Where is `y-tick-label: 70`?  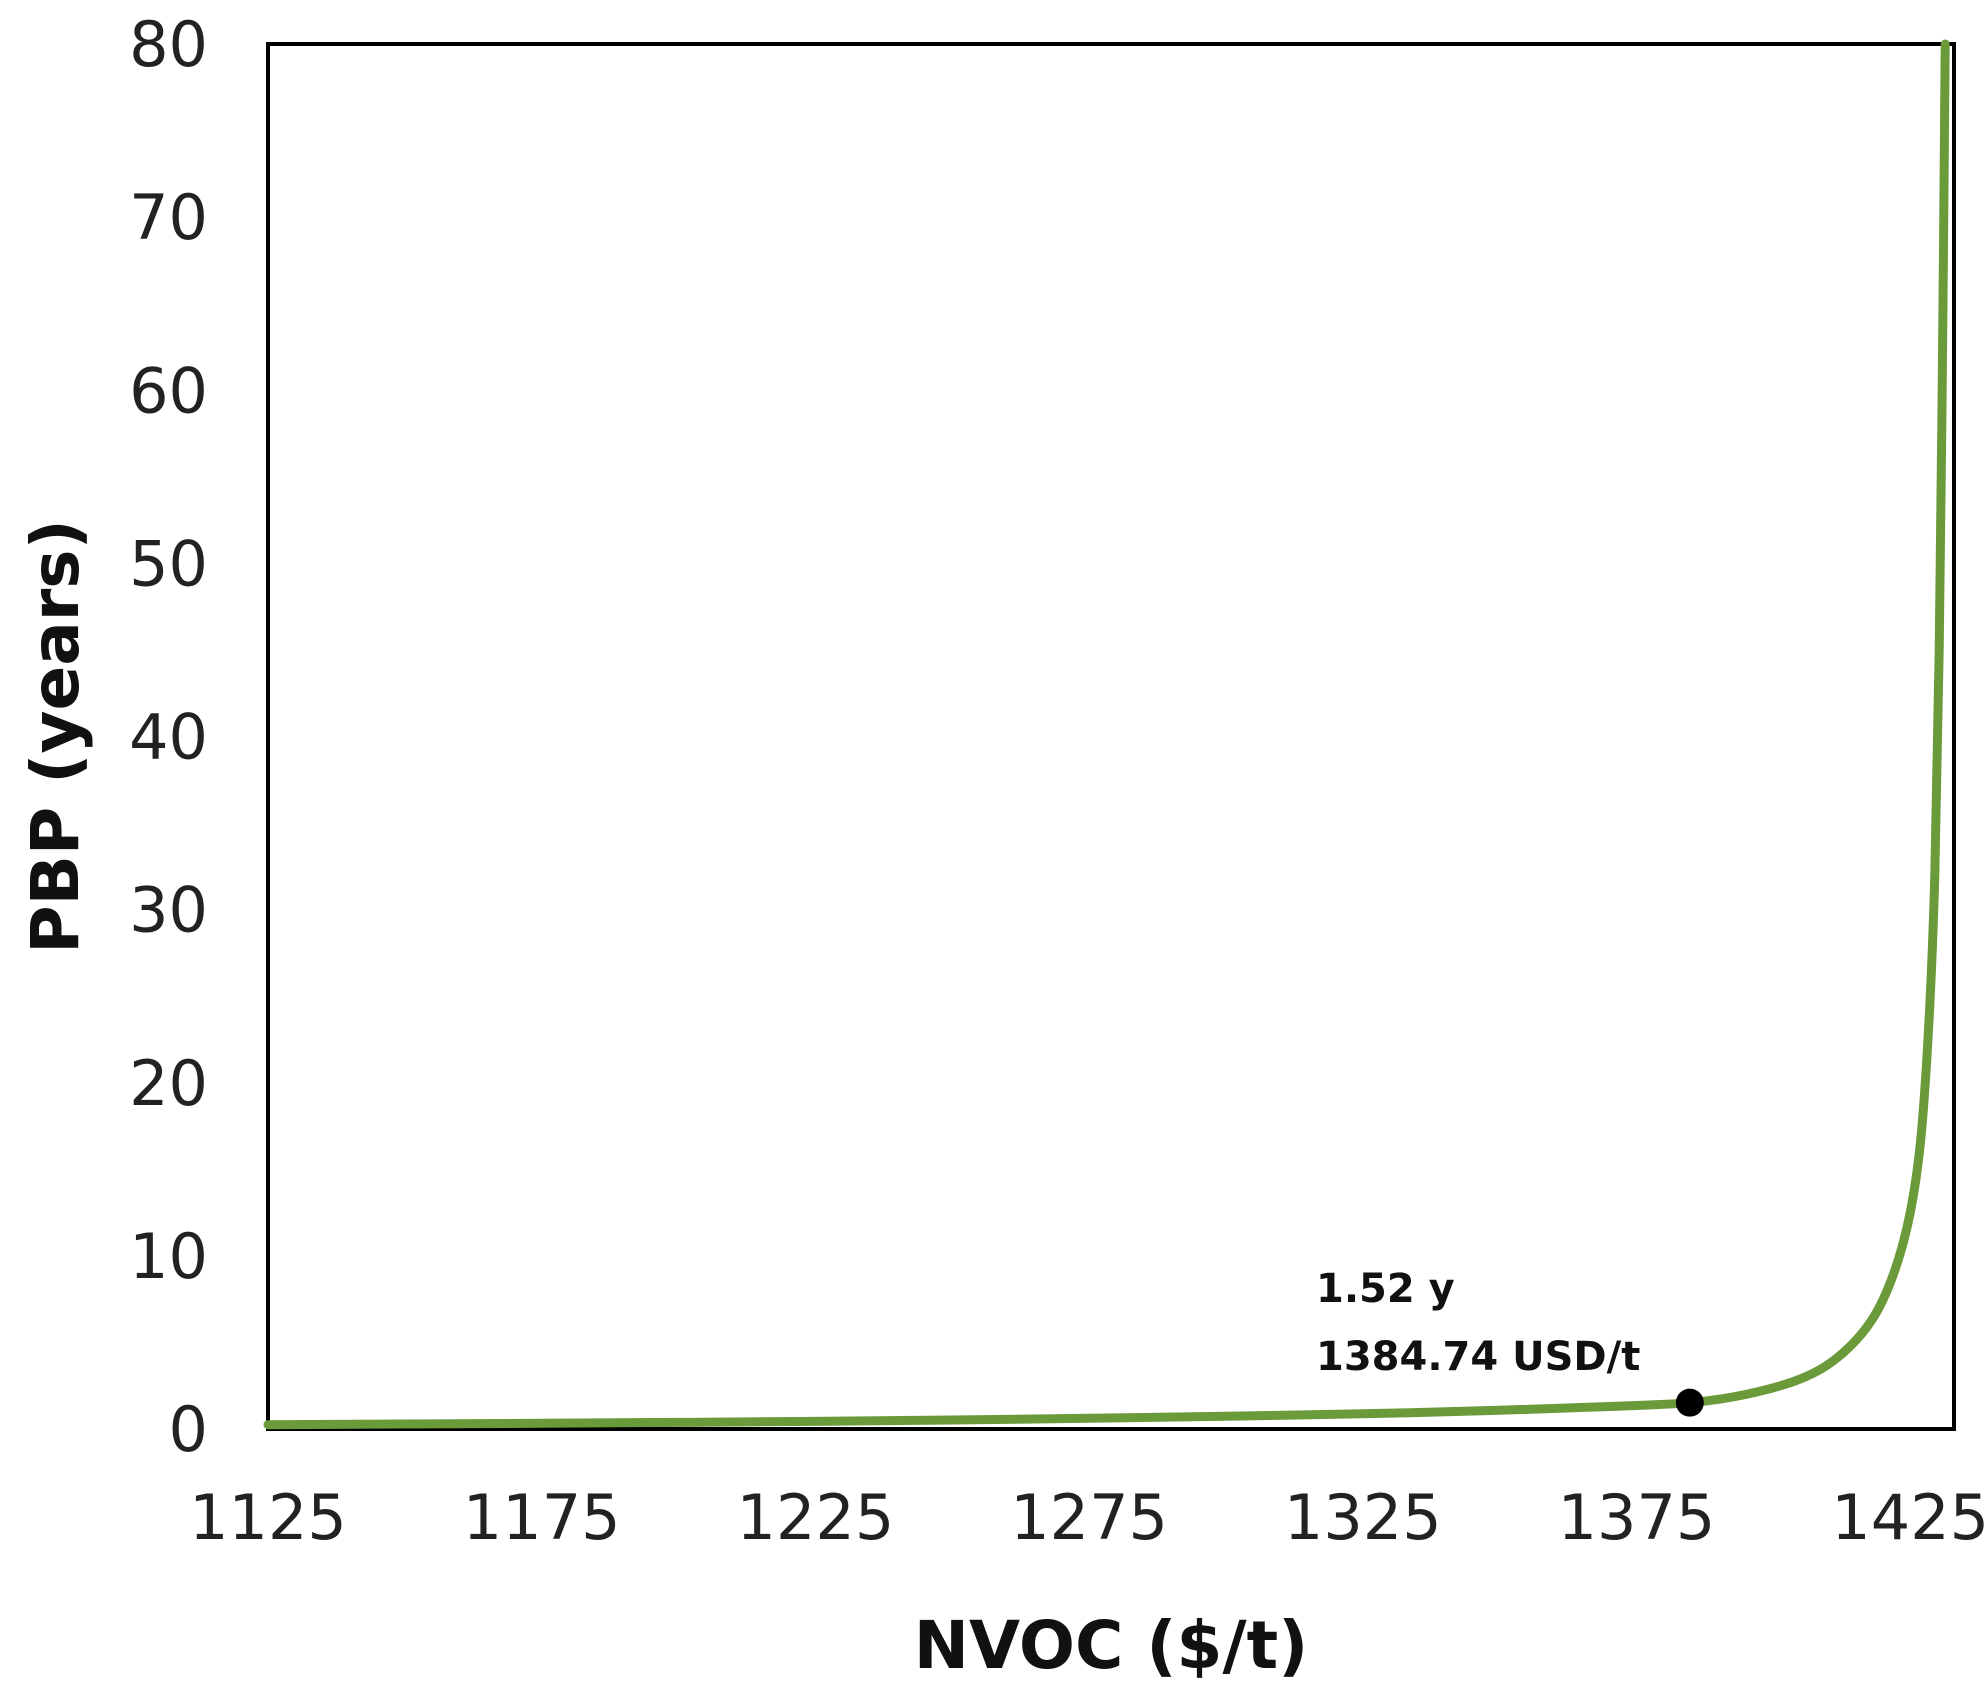 y-tick-label: 70 is located at coordinates (168, 217).